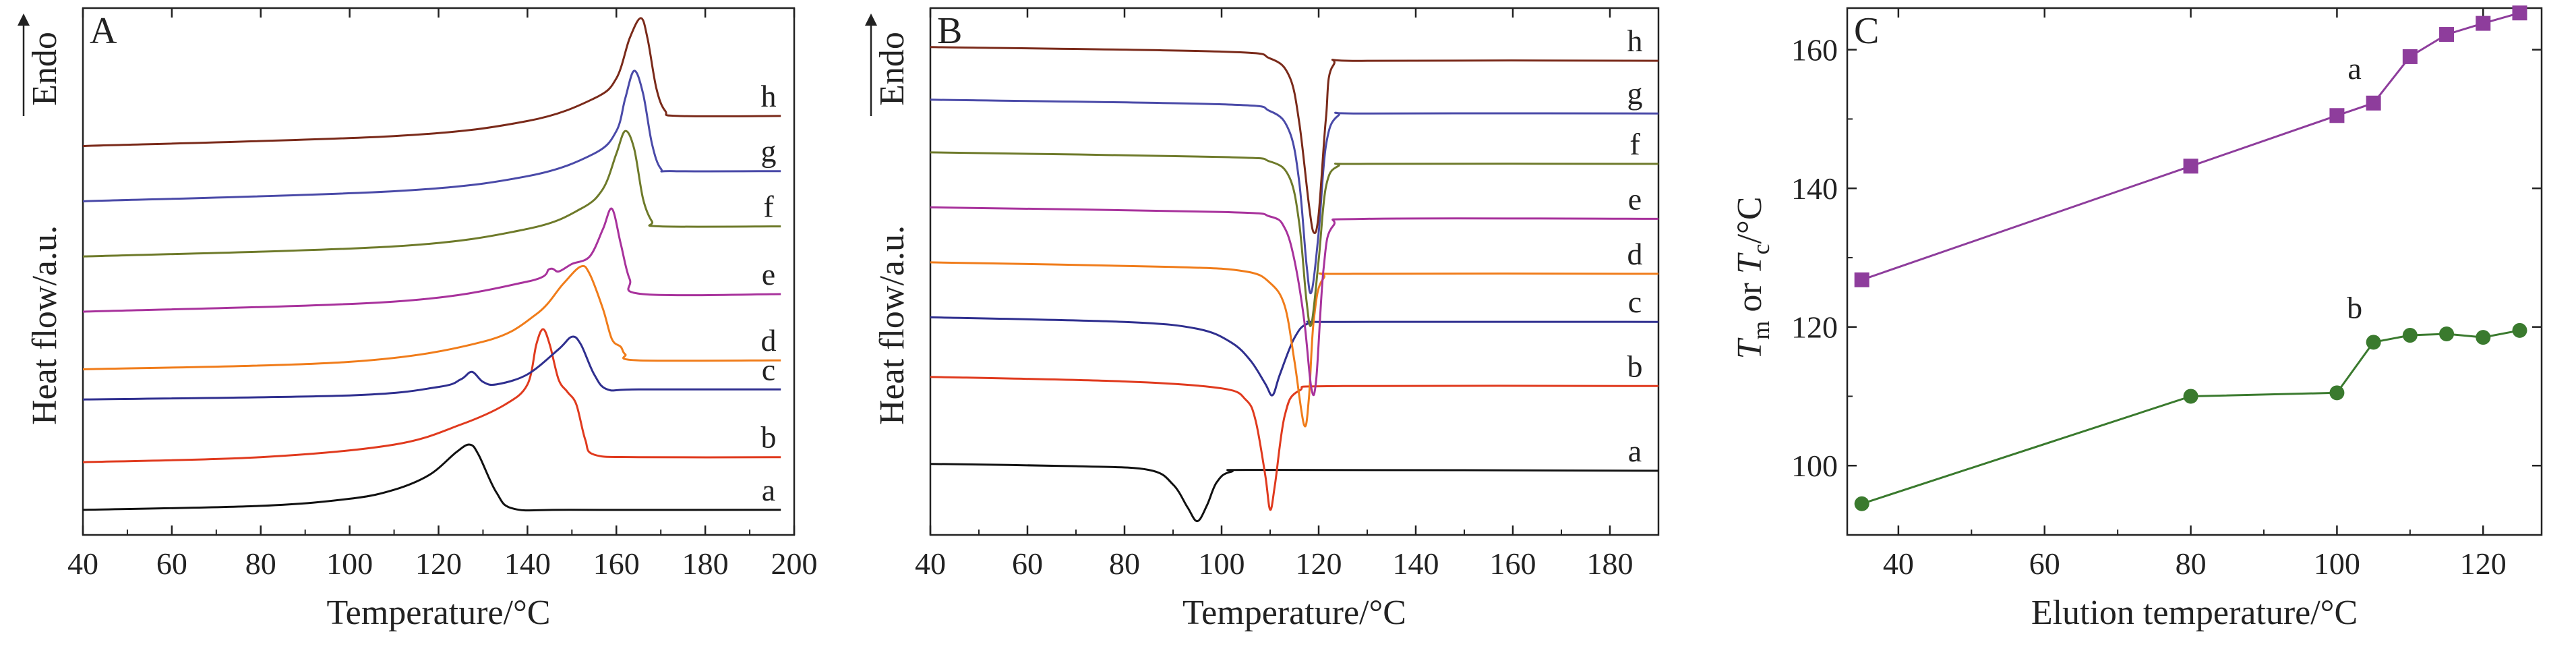  I want to click on y-axis-title: Tm or Tc/°C, so click(1753, 277).